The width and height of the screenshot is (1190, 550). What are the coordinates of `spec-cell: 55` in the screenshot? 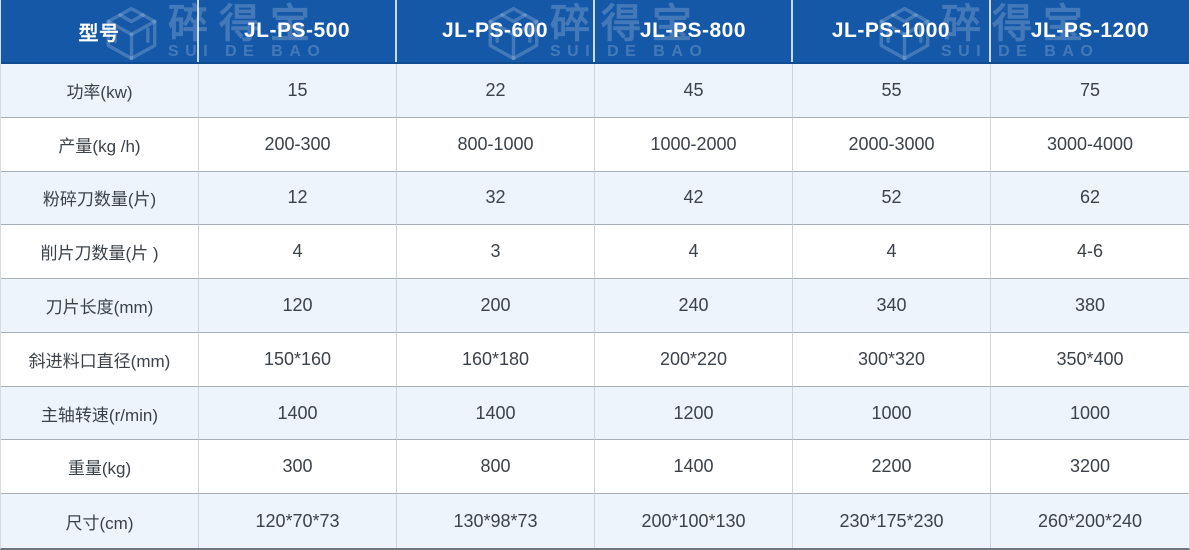 It's located at (892, 91).